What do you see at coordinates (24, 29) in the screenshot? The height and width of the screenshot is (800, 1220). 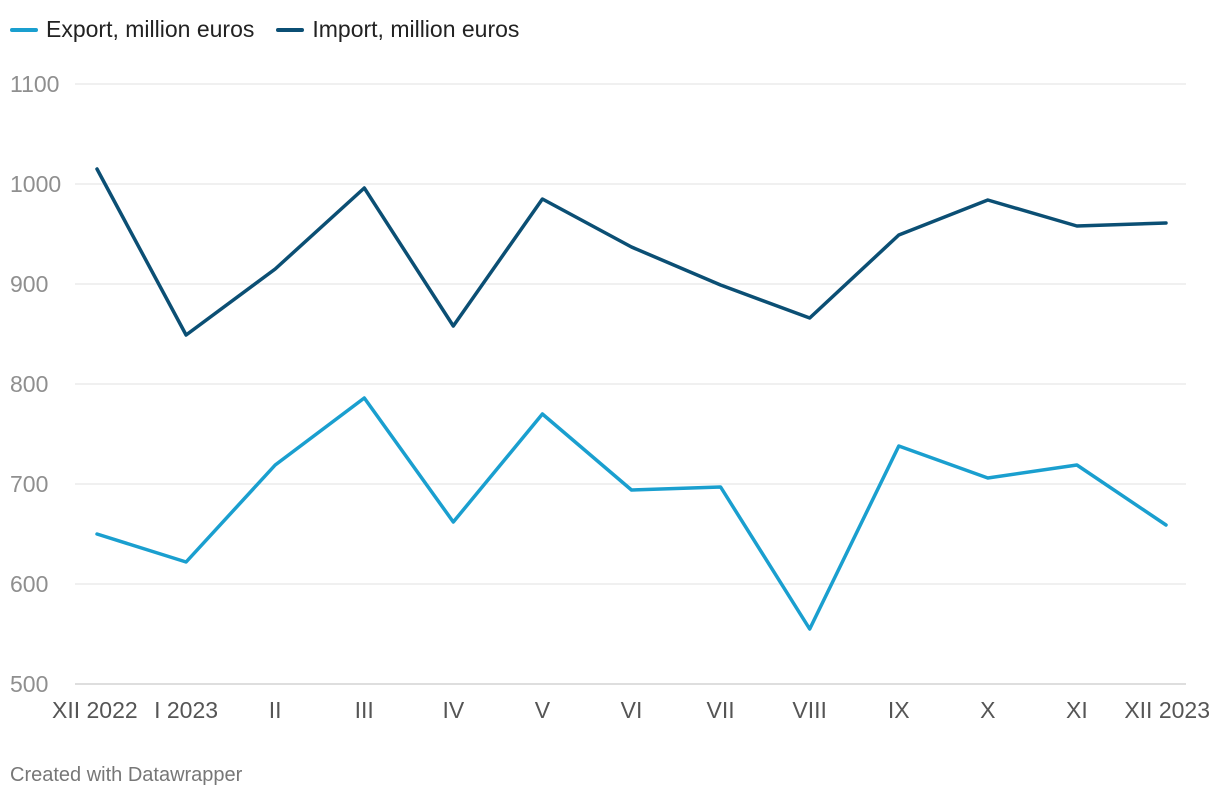 I see `legend-swatch-export` at bounding box center [24, 29].